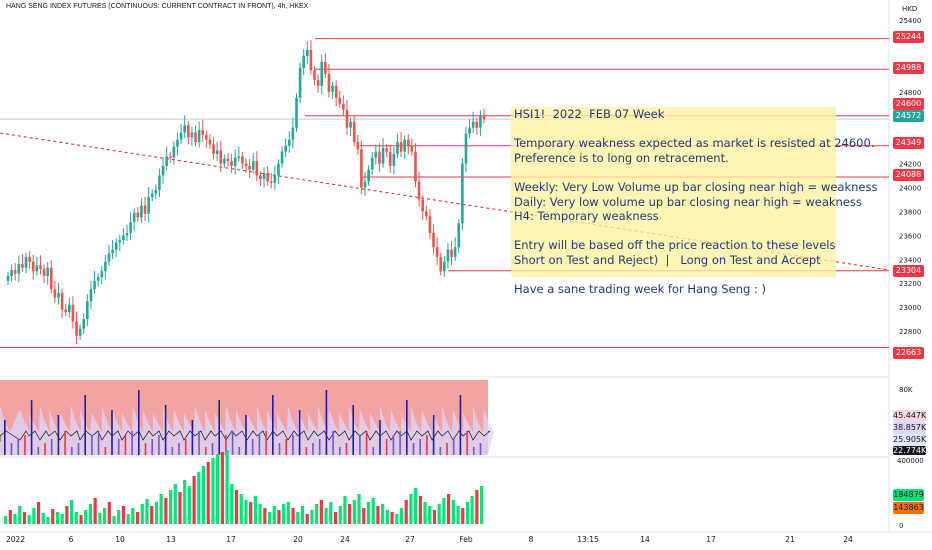  Describe the element at coordinates (910, 189) in the screenshot. I see `y-tick-label: 24000` at that location.